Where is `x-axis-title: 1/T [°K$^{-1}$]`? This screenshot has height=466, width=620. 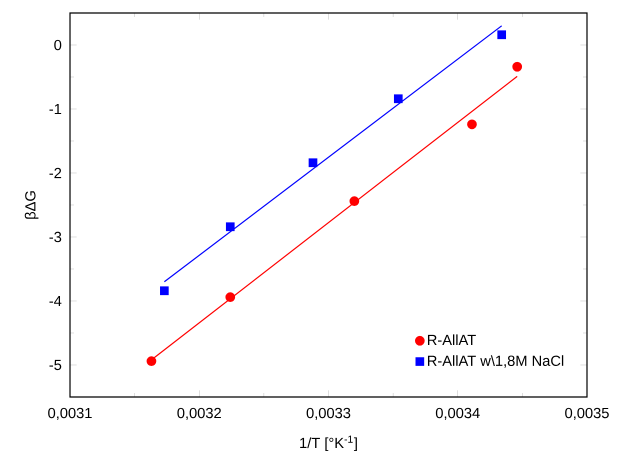
x-axis-title: 1/T [°K$^{-1}$] is located at coordinates (328, 444).